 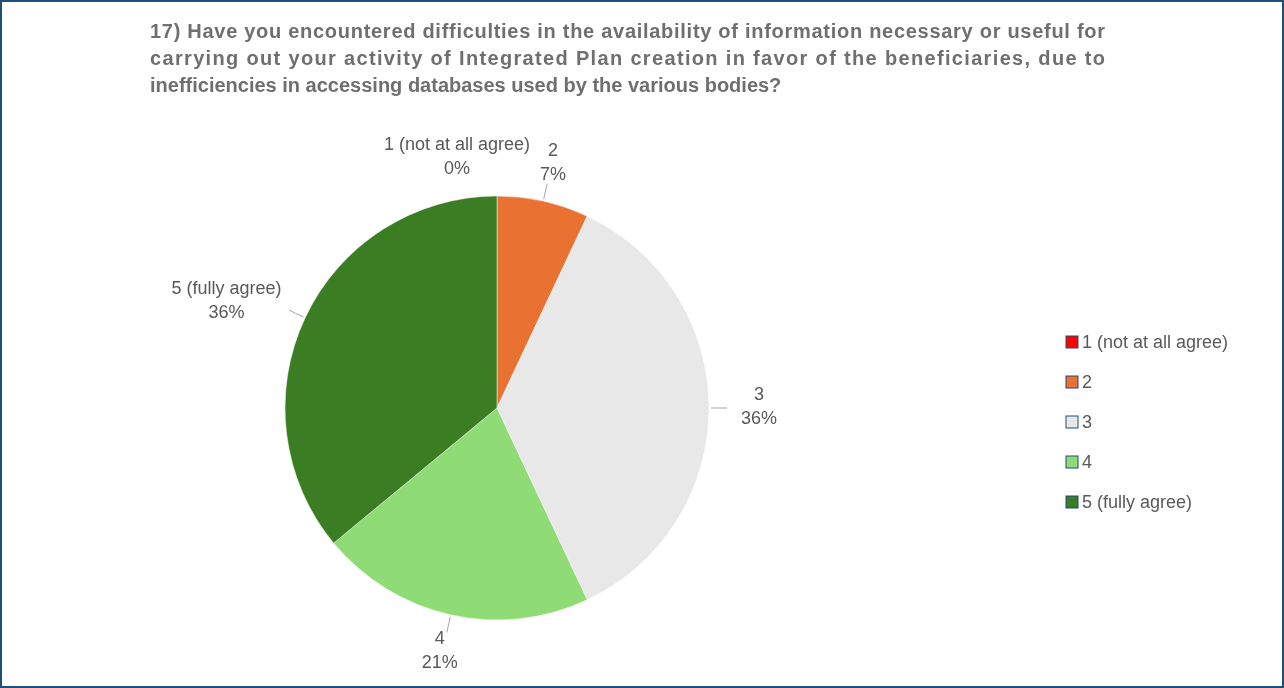 I want to click on category-label: 1 (not at all agree), so click(x=457, y=144).